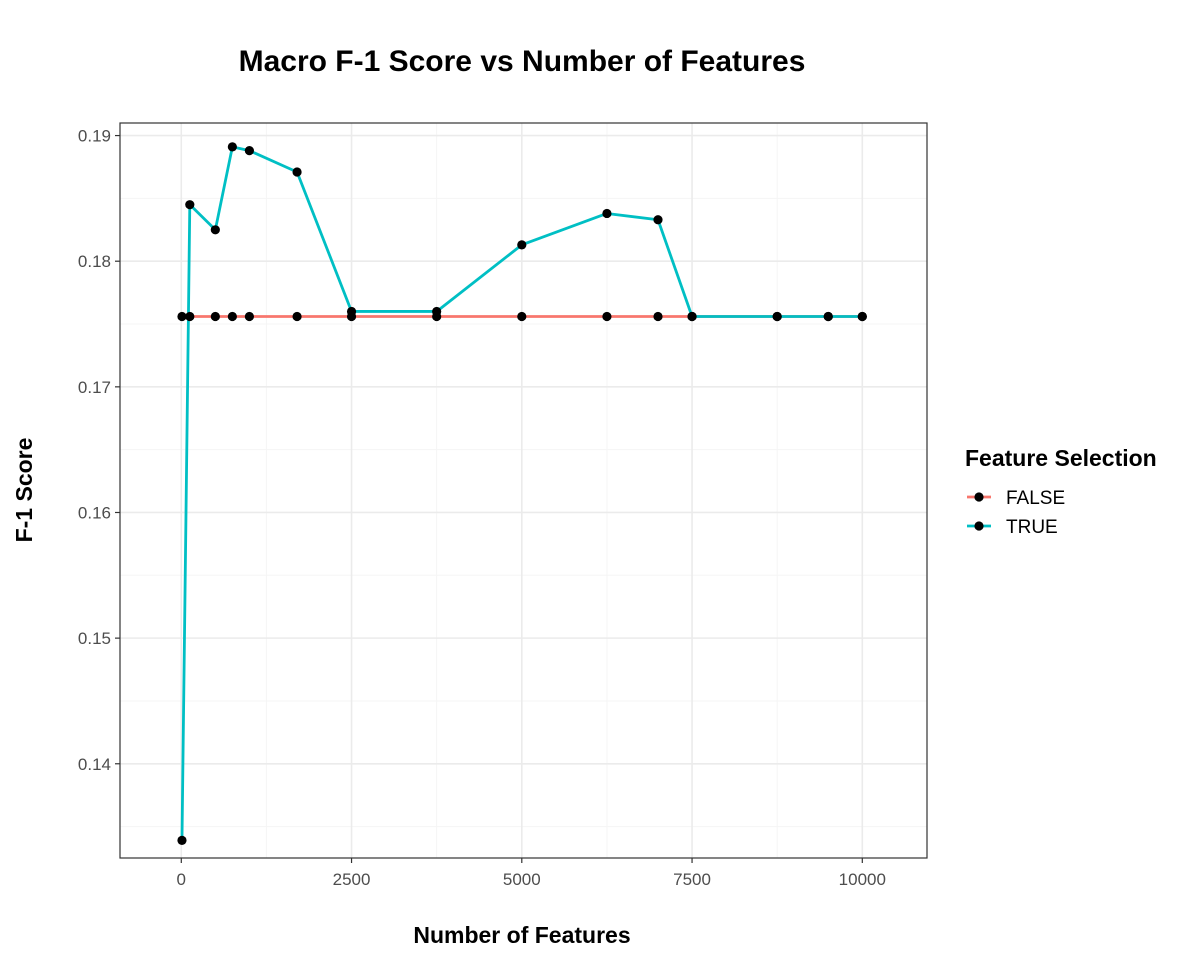 Image resolution: width=1200 pixels, height=960 pixels. What do you see at coordinates (692, 879) in the screenshot?
I see `x-tick-label: 7500` at bounding box center [692, 879].